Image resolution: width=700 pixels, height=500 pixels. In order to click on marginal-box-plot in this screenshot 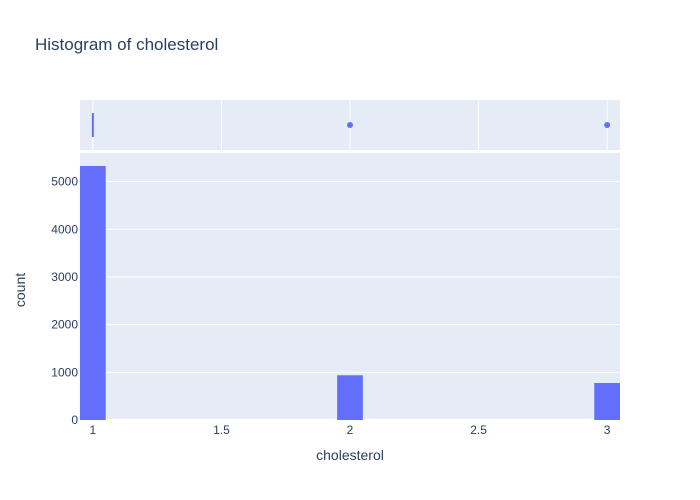, I will do `click(351, 125)`.